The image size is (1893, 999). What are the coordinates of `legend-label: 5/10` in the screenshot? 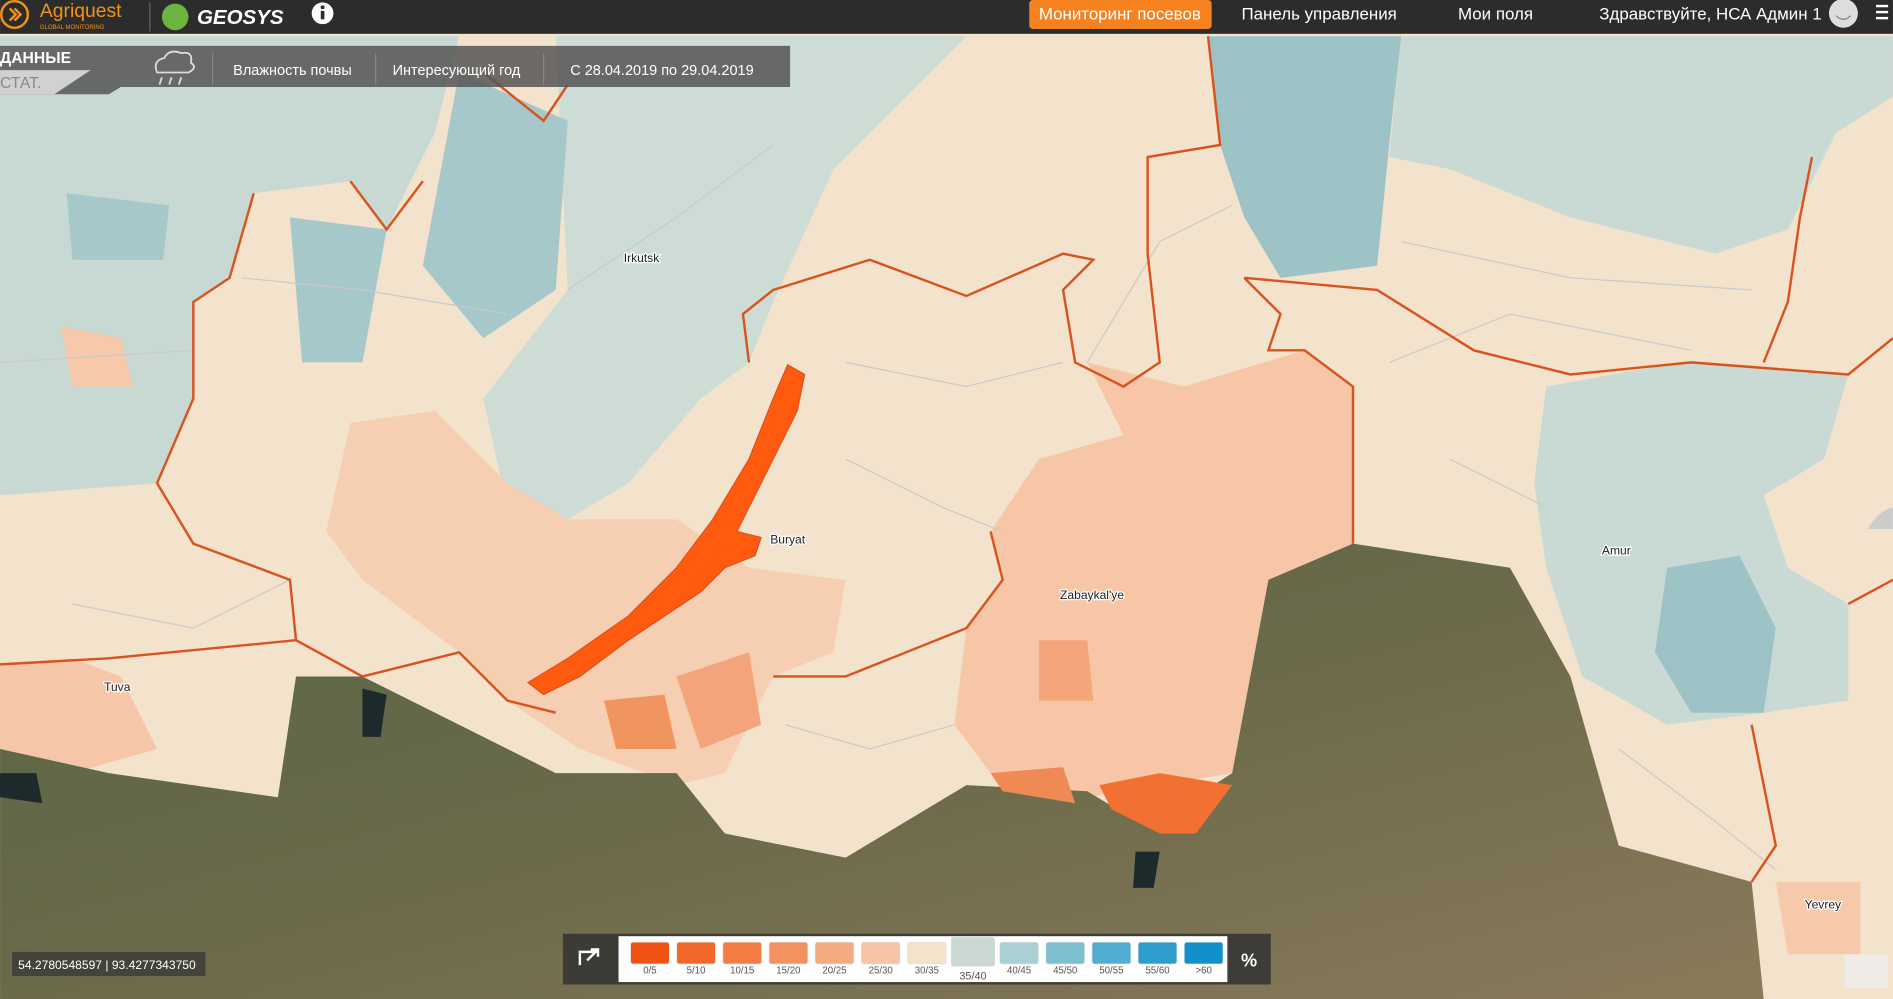 It's located at (696, 971).